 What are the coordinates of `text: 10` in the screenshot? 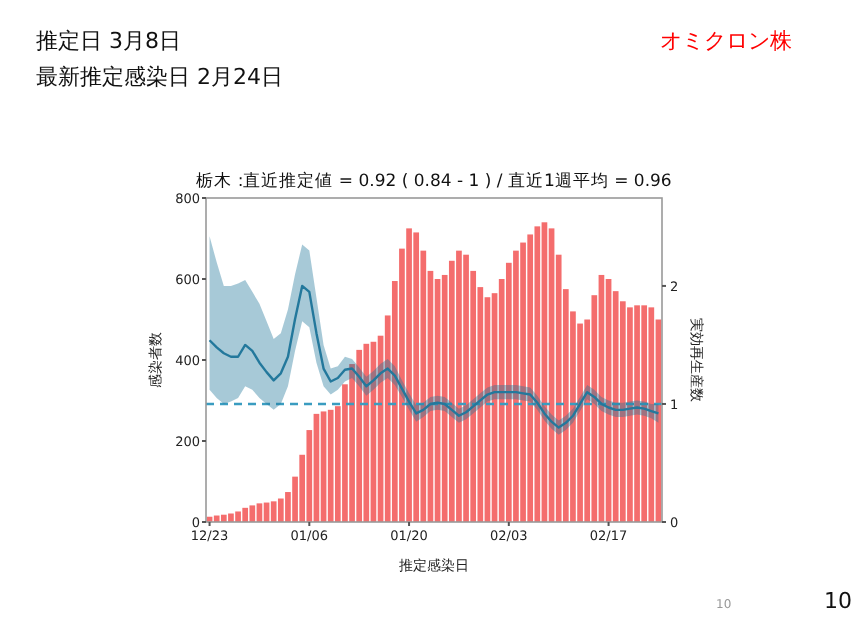 It's located at (838, 601).